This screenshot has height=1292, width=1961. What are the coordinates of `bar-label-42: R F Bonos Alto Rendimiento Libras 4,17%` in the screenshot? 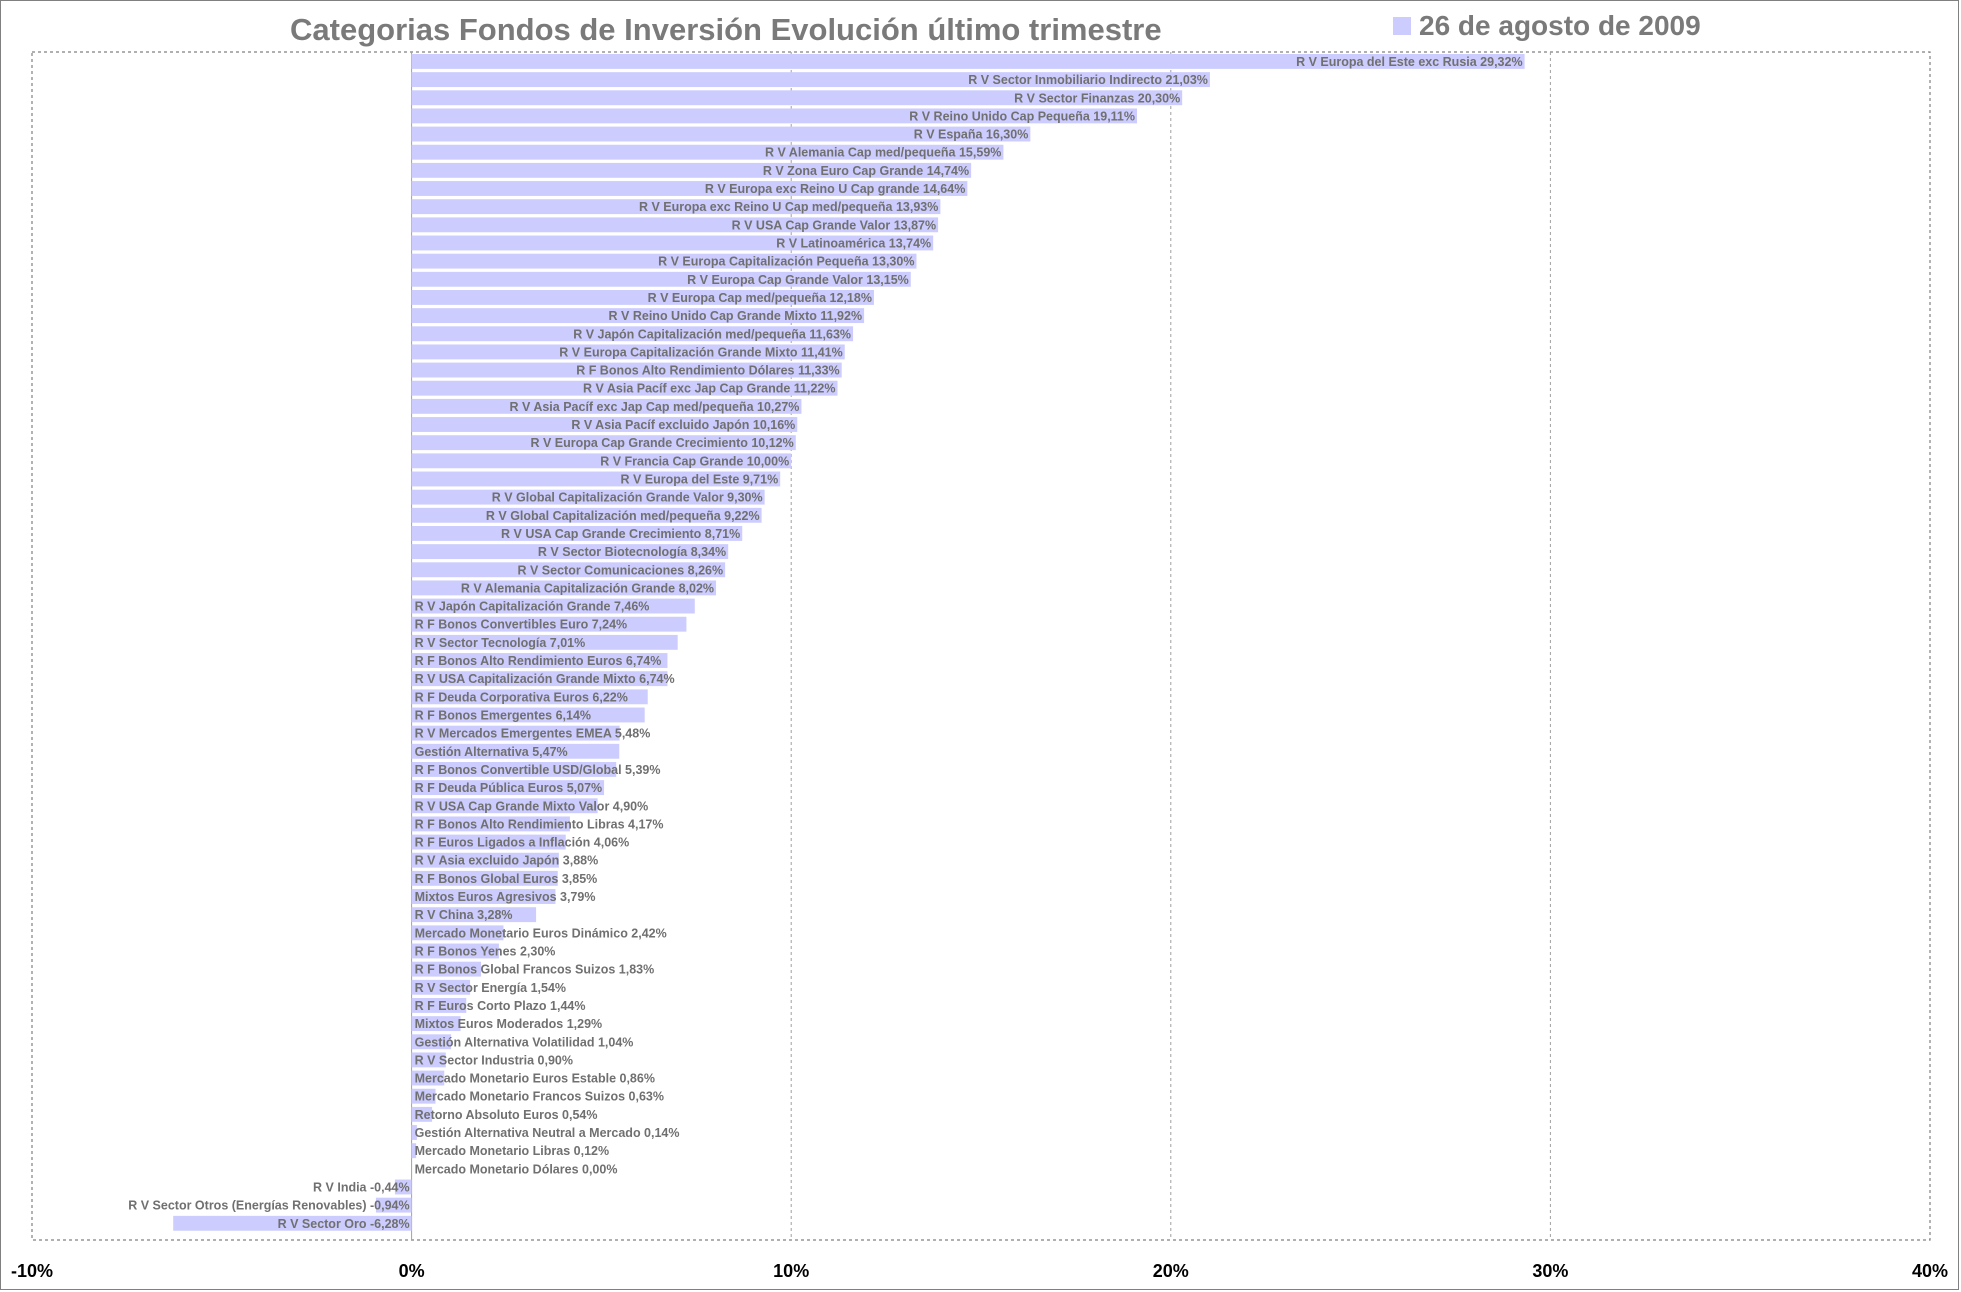 It's located at (539, 824).